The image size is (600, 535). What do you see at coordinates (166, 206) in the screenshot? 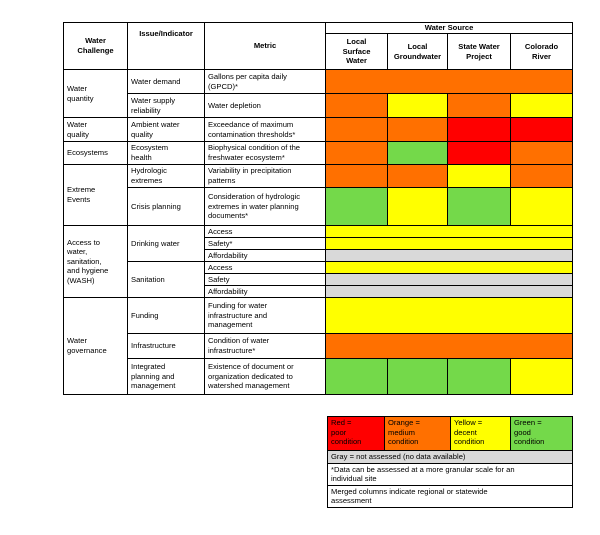
I see `issue-crisis-planning: Crisis planning` at bounding box center [166, 206].